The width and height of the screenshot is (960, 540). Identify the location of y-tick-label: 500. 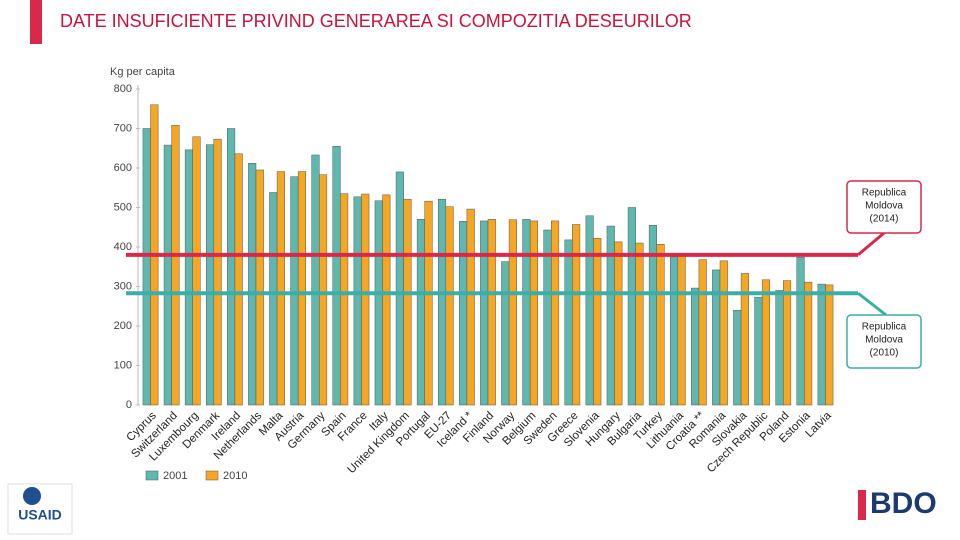
(123, 207).